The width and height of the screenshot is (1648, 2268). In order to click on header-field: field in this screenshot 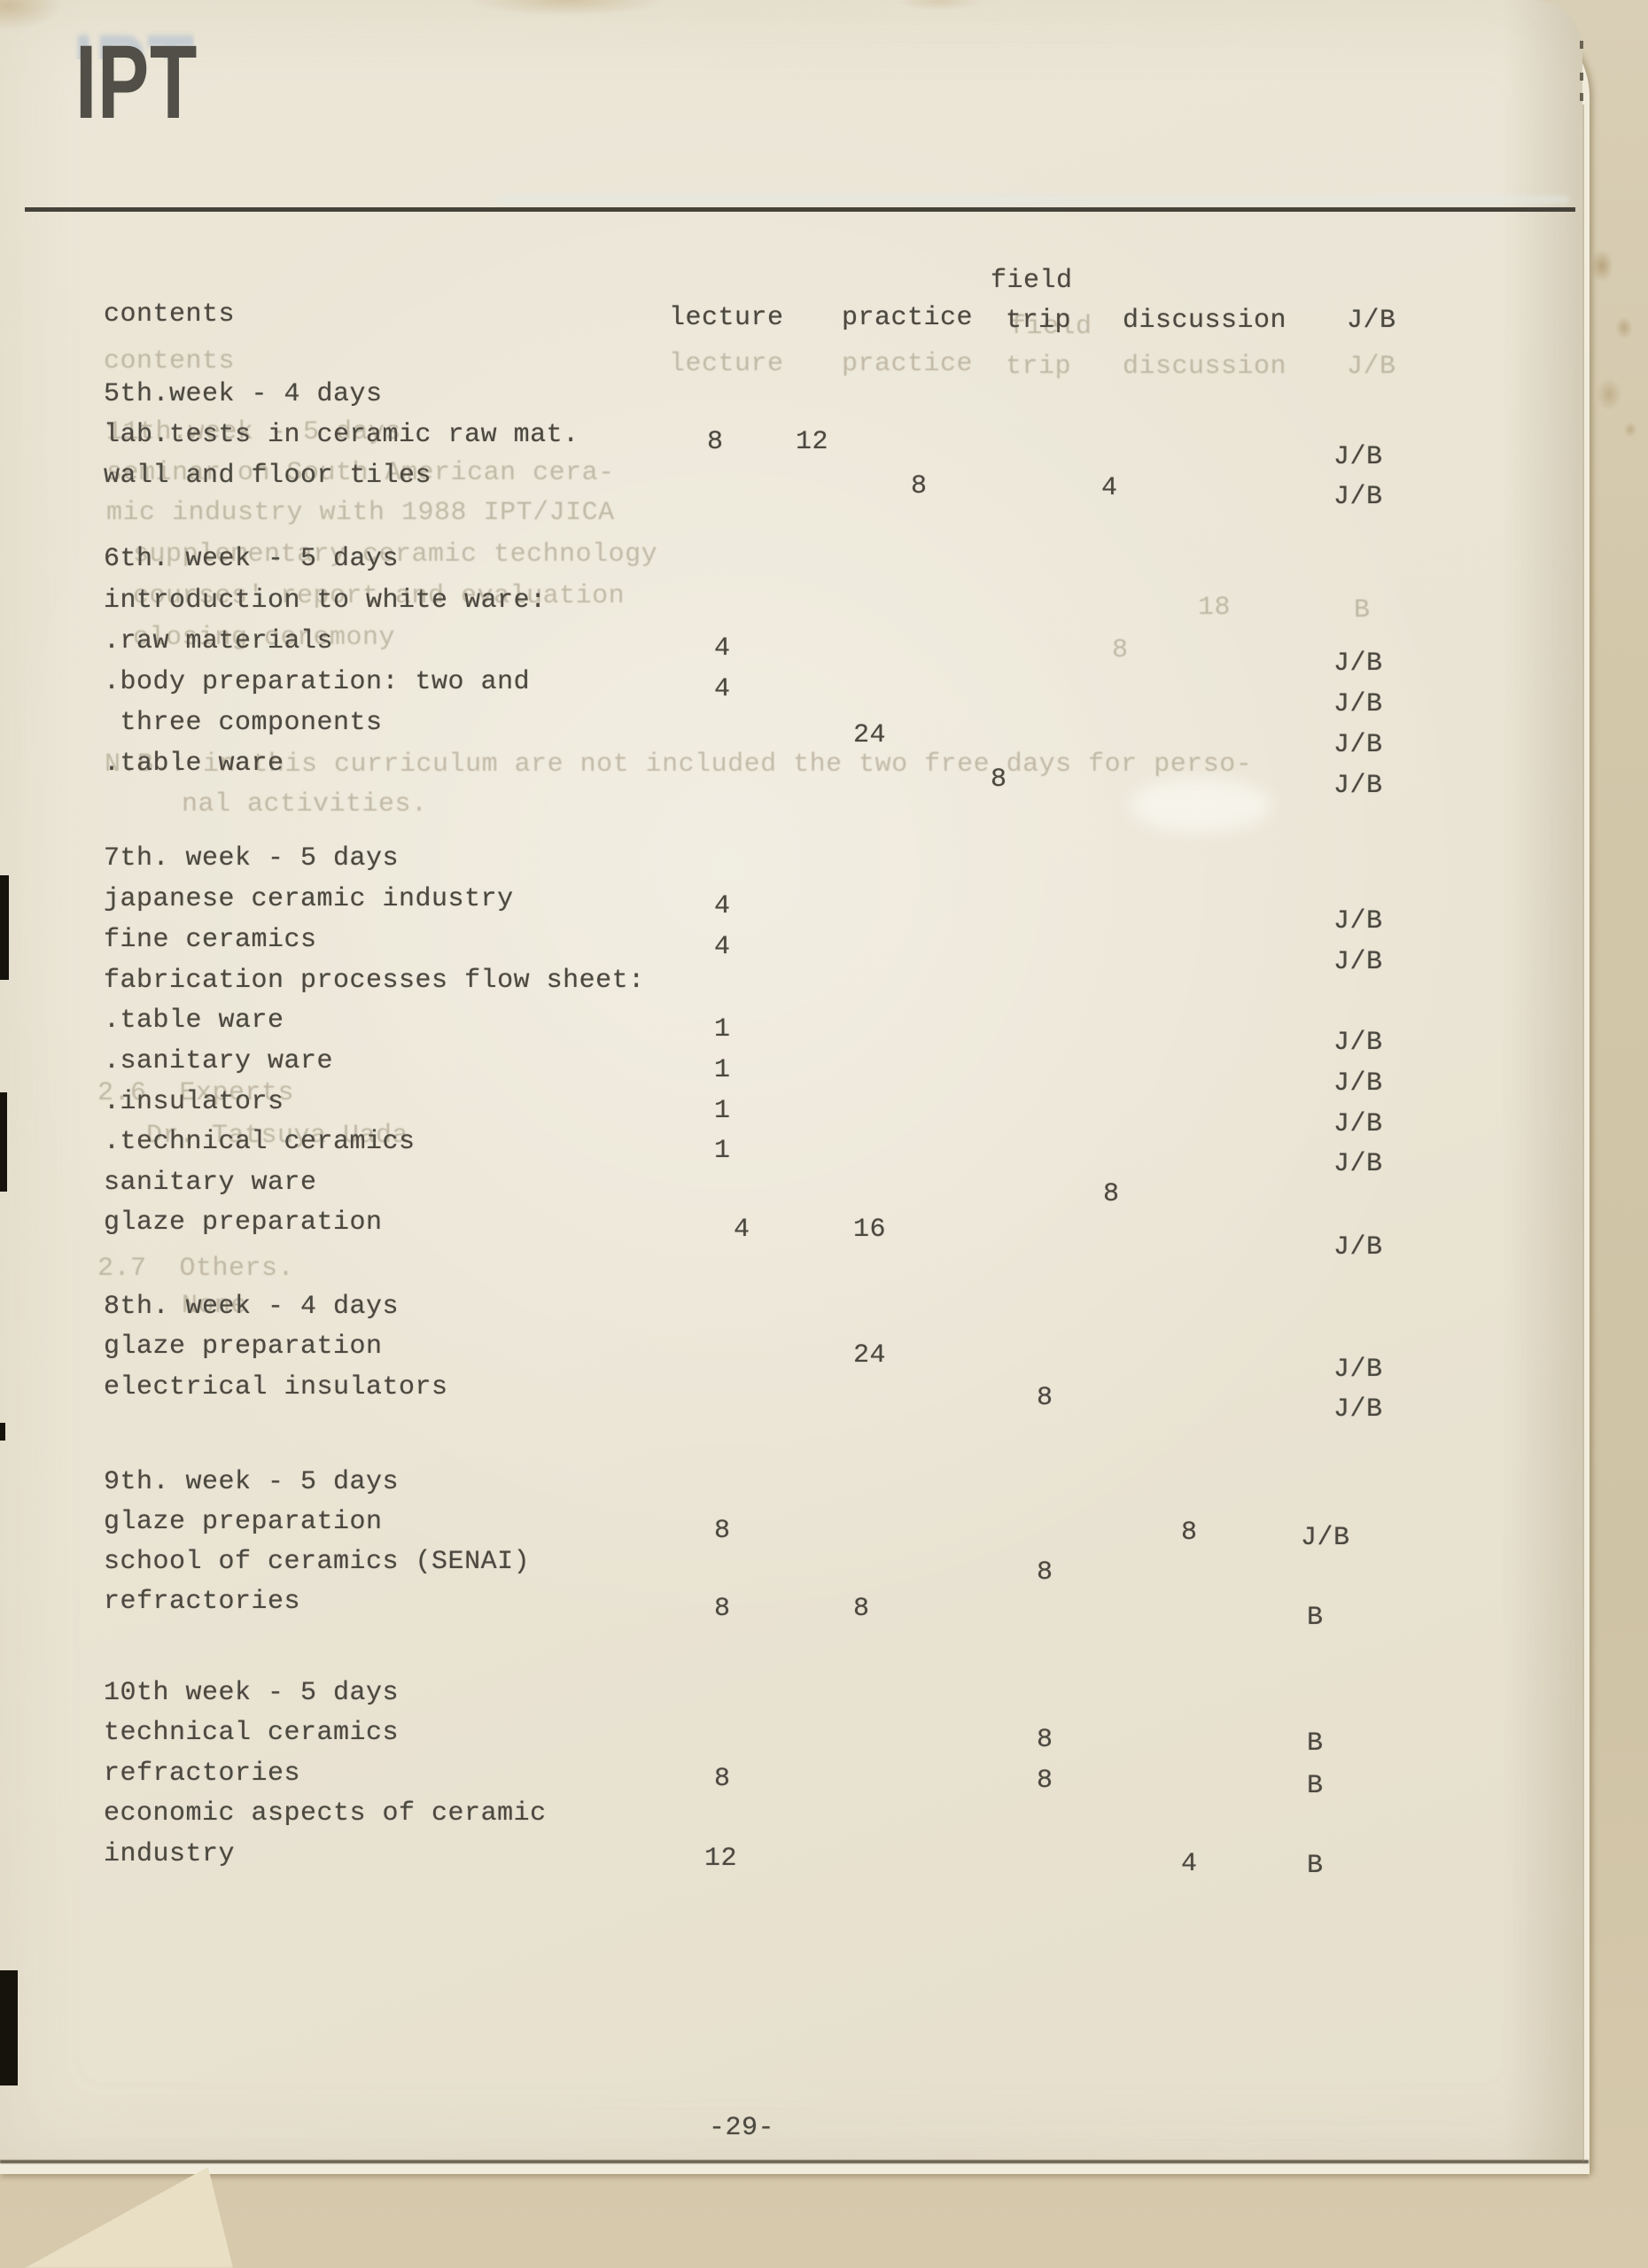, I will do `click(1032, 281)`.